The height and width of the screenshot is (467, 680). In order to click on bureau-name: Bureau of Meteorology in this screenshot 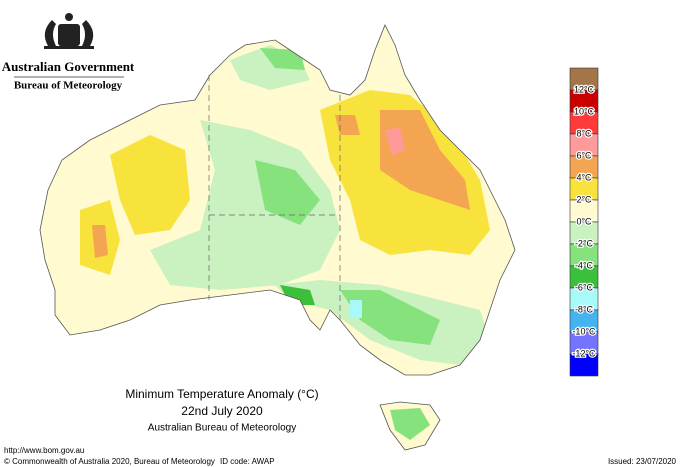, I will do `click(68, 86)`.